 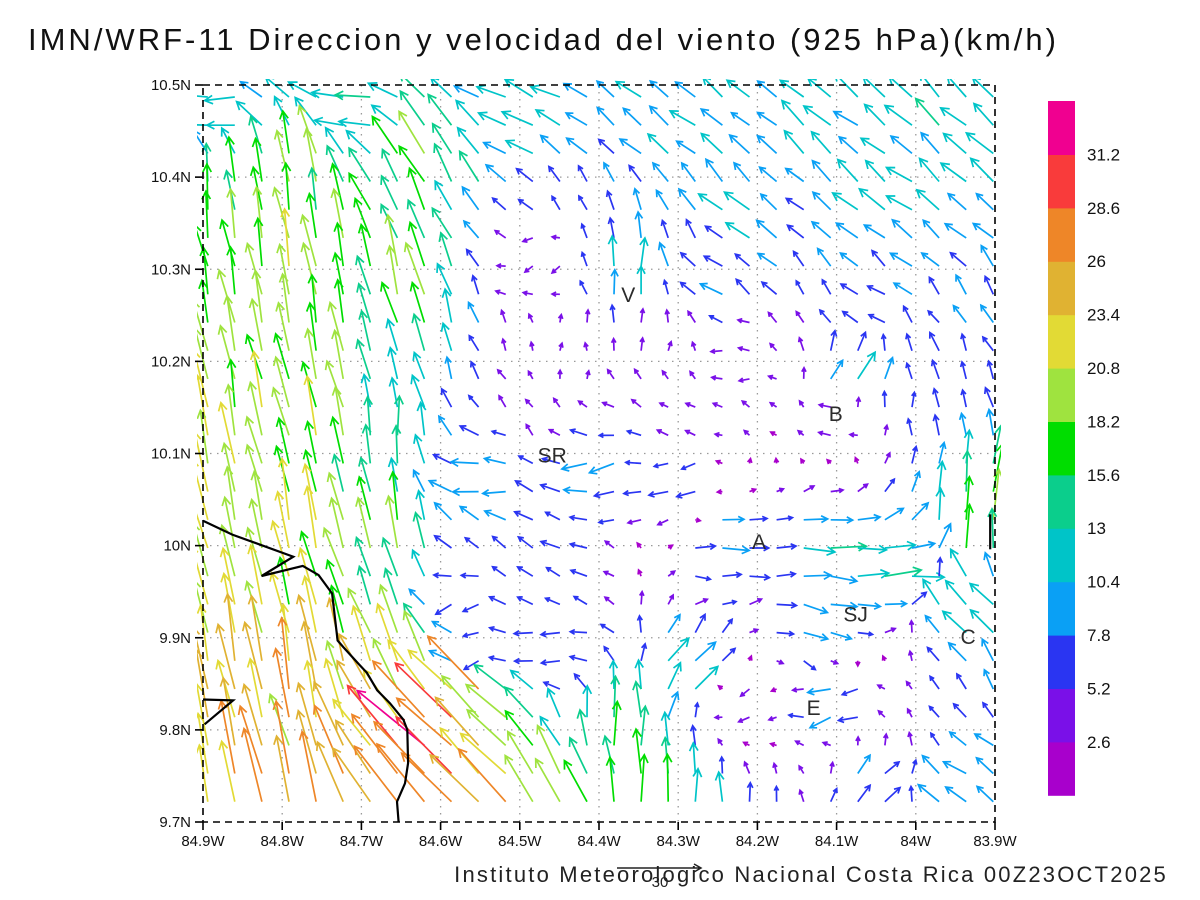 What do you see at coordinates (177, 546) in the screenshot?
I see `svg-text: 10N` at bounding box center [177, 546].